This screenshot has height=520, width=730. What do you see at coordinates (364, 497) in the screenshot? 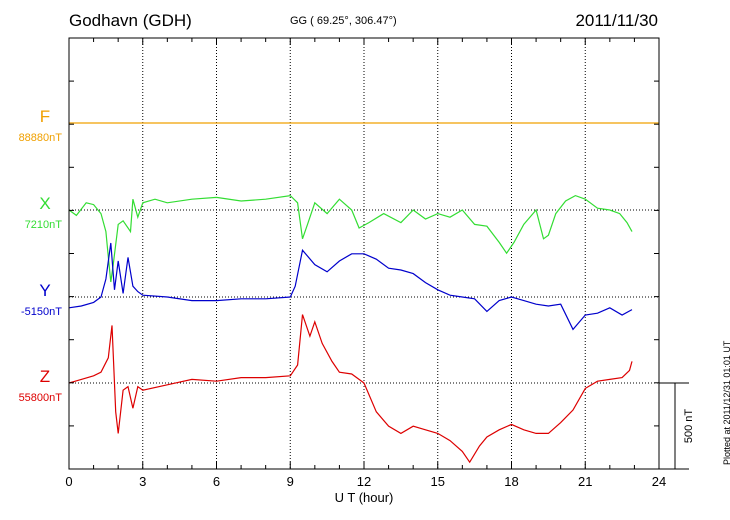
I see `x-axis-label: U T (hour)` at bounding box center [364, 497].